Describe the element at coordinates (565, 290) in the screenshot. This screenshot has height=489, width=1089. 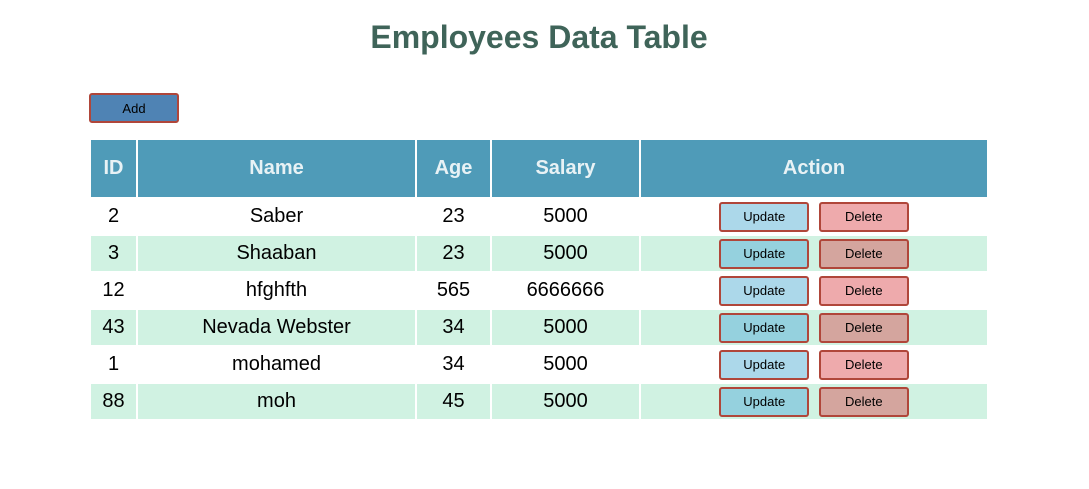
I see `cell-salary: 6666666` at that location.